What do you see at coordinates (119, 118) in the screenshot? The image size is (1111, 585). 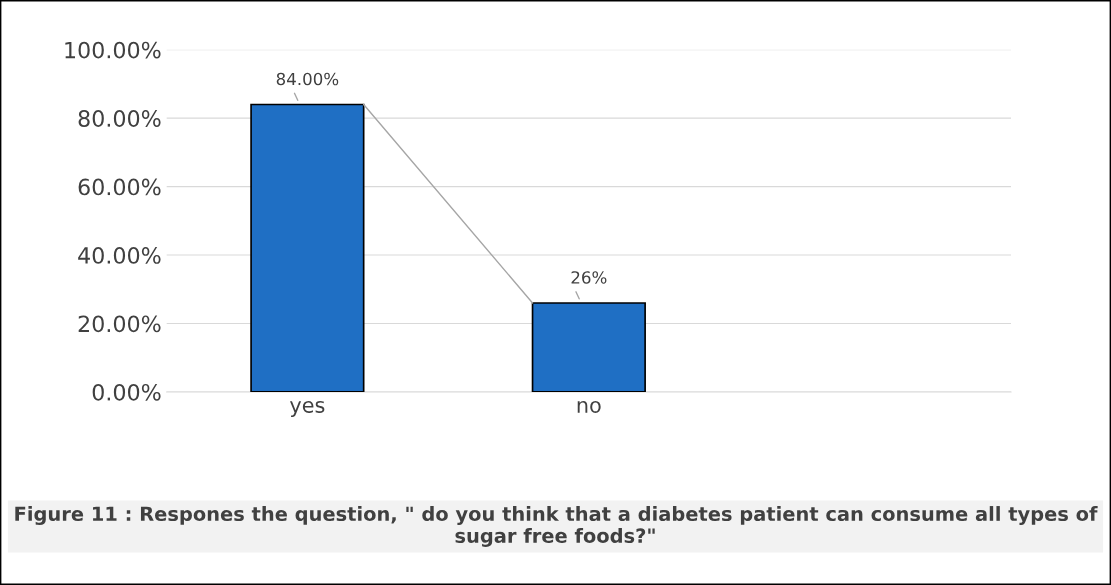 I see `y-tick-label: 80.00%` at bounding box center [119, 118].